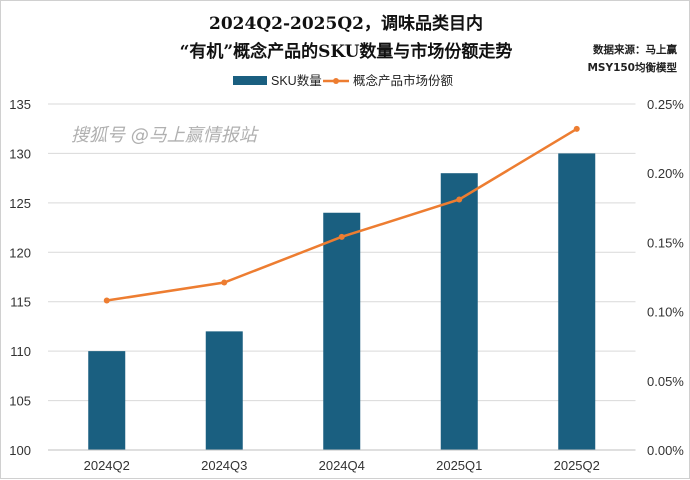  What do you see at coordinates (346, 24) in the screenshot?
I see `chart-title-line1: 2024Q2-2025Q2，调味品类目内` at bounding box center [346, 24].